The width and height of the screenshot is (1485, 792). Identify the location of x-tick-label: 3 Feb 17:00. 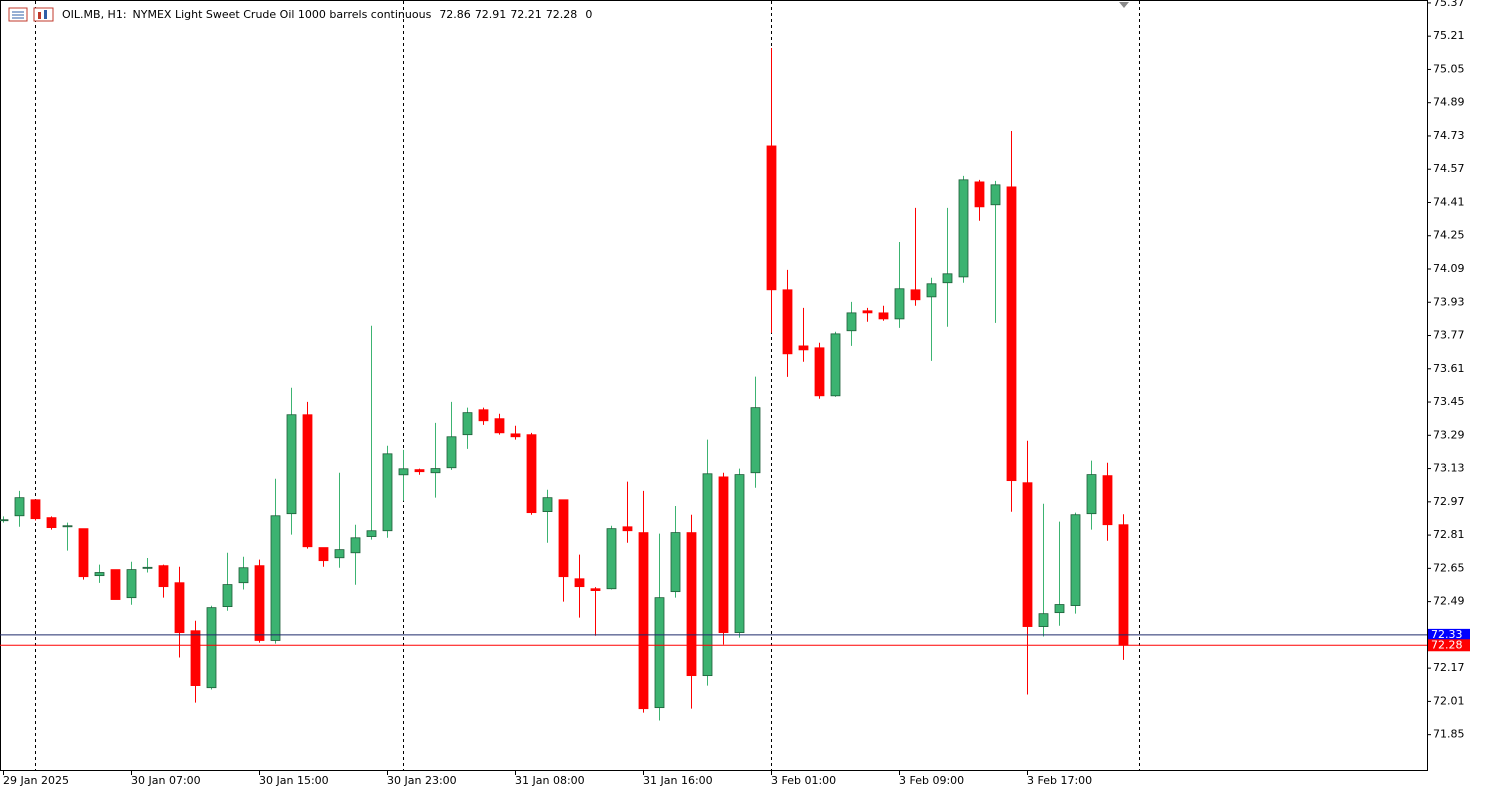
(1059, 780).